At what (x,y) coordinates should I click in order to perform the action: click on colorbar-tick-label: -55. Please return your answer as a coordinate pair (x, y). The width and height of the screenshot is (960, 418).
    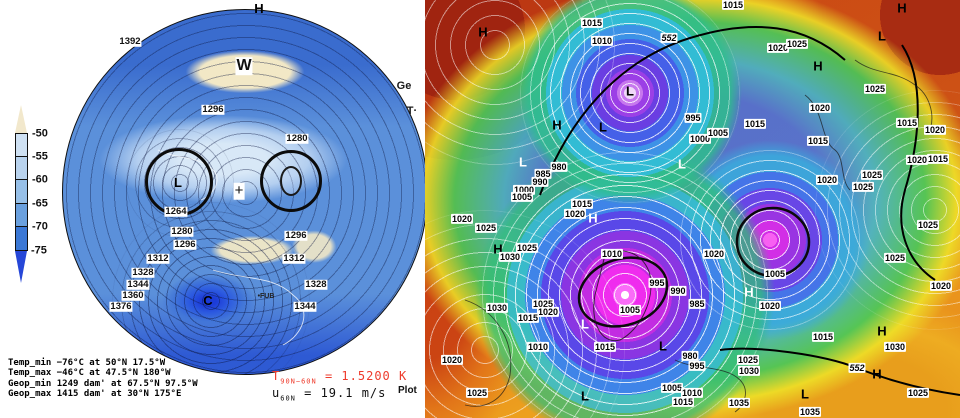
    Looking at the image, I should click on (40, 155).